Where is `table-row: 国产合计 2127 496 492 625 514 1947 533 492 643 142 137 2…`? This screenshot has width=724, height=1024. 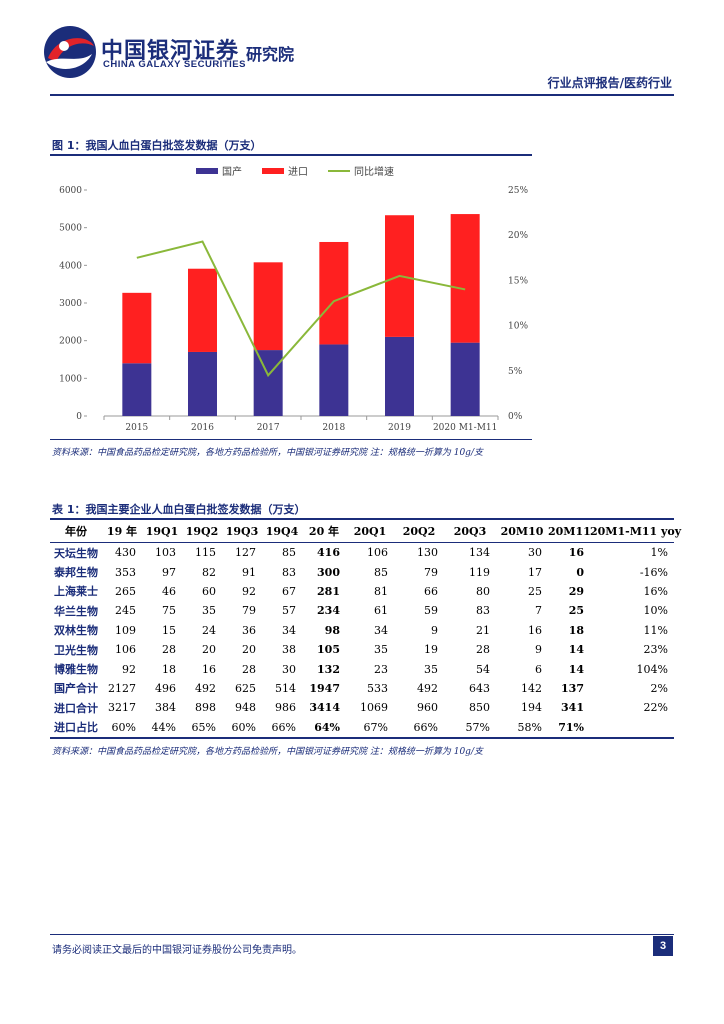
table-row: 国产合计 2127 496 492 625 514 1947 533 492 643 142 137 2… is located at coordinates (362, 688).